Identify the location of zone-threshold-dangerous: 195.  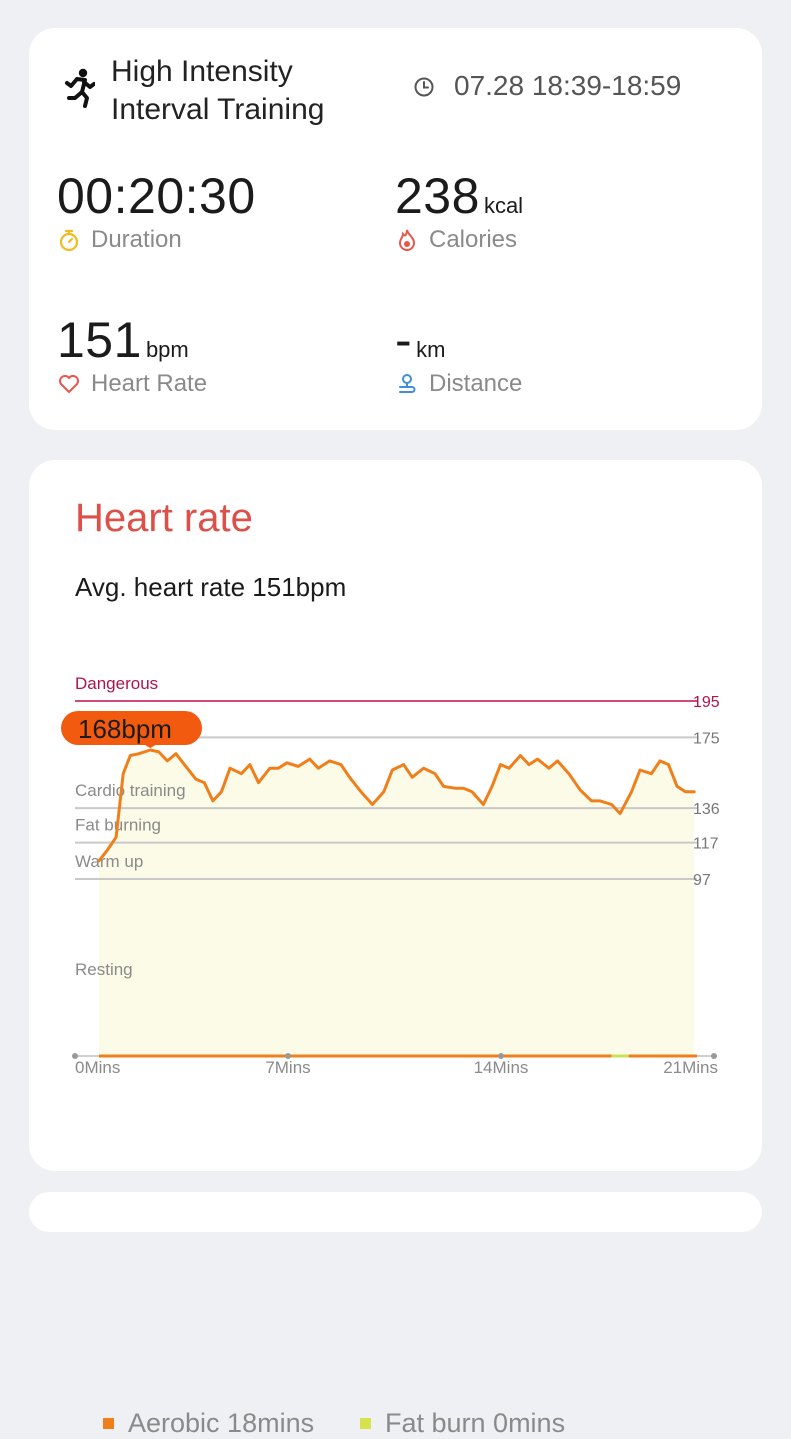
(706, 702).